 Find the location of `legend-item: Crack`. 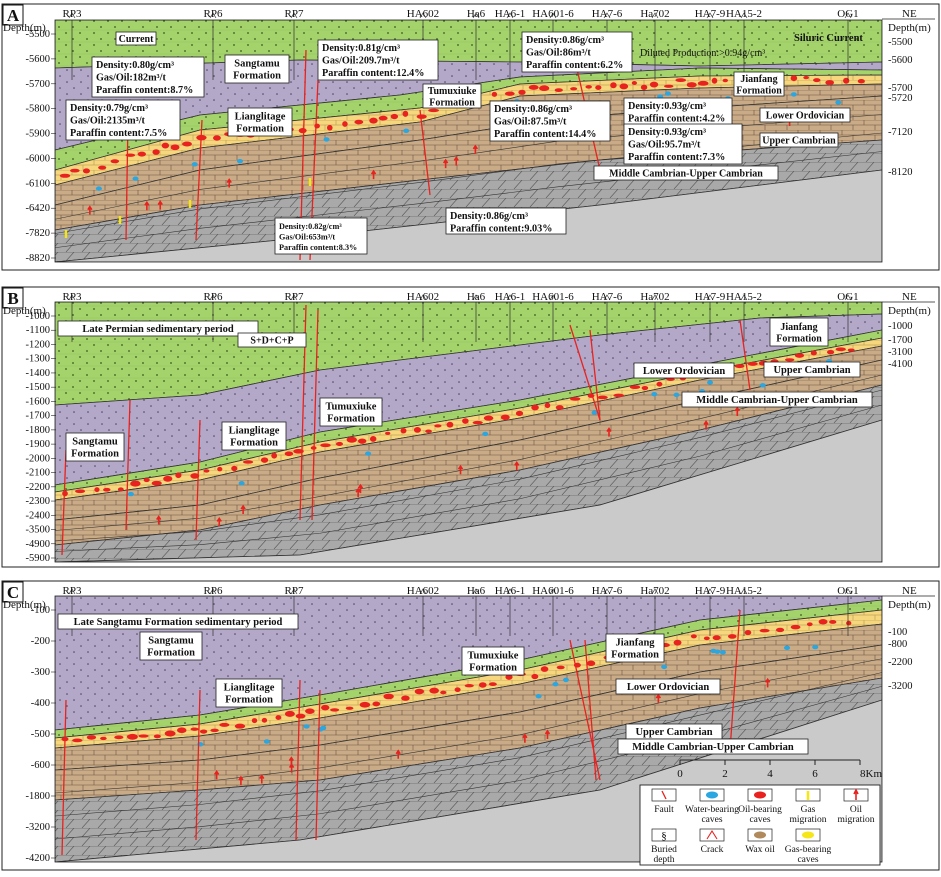

legend-item: Crack is located at coordinates (712, 841).